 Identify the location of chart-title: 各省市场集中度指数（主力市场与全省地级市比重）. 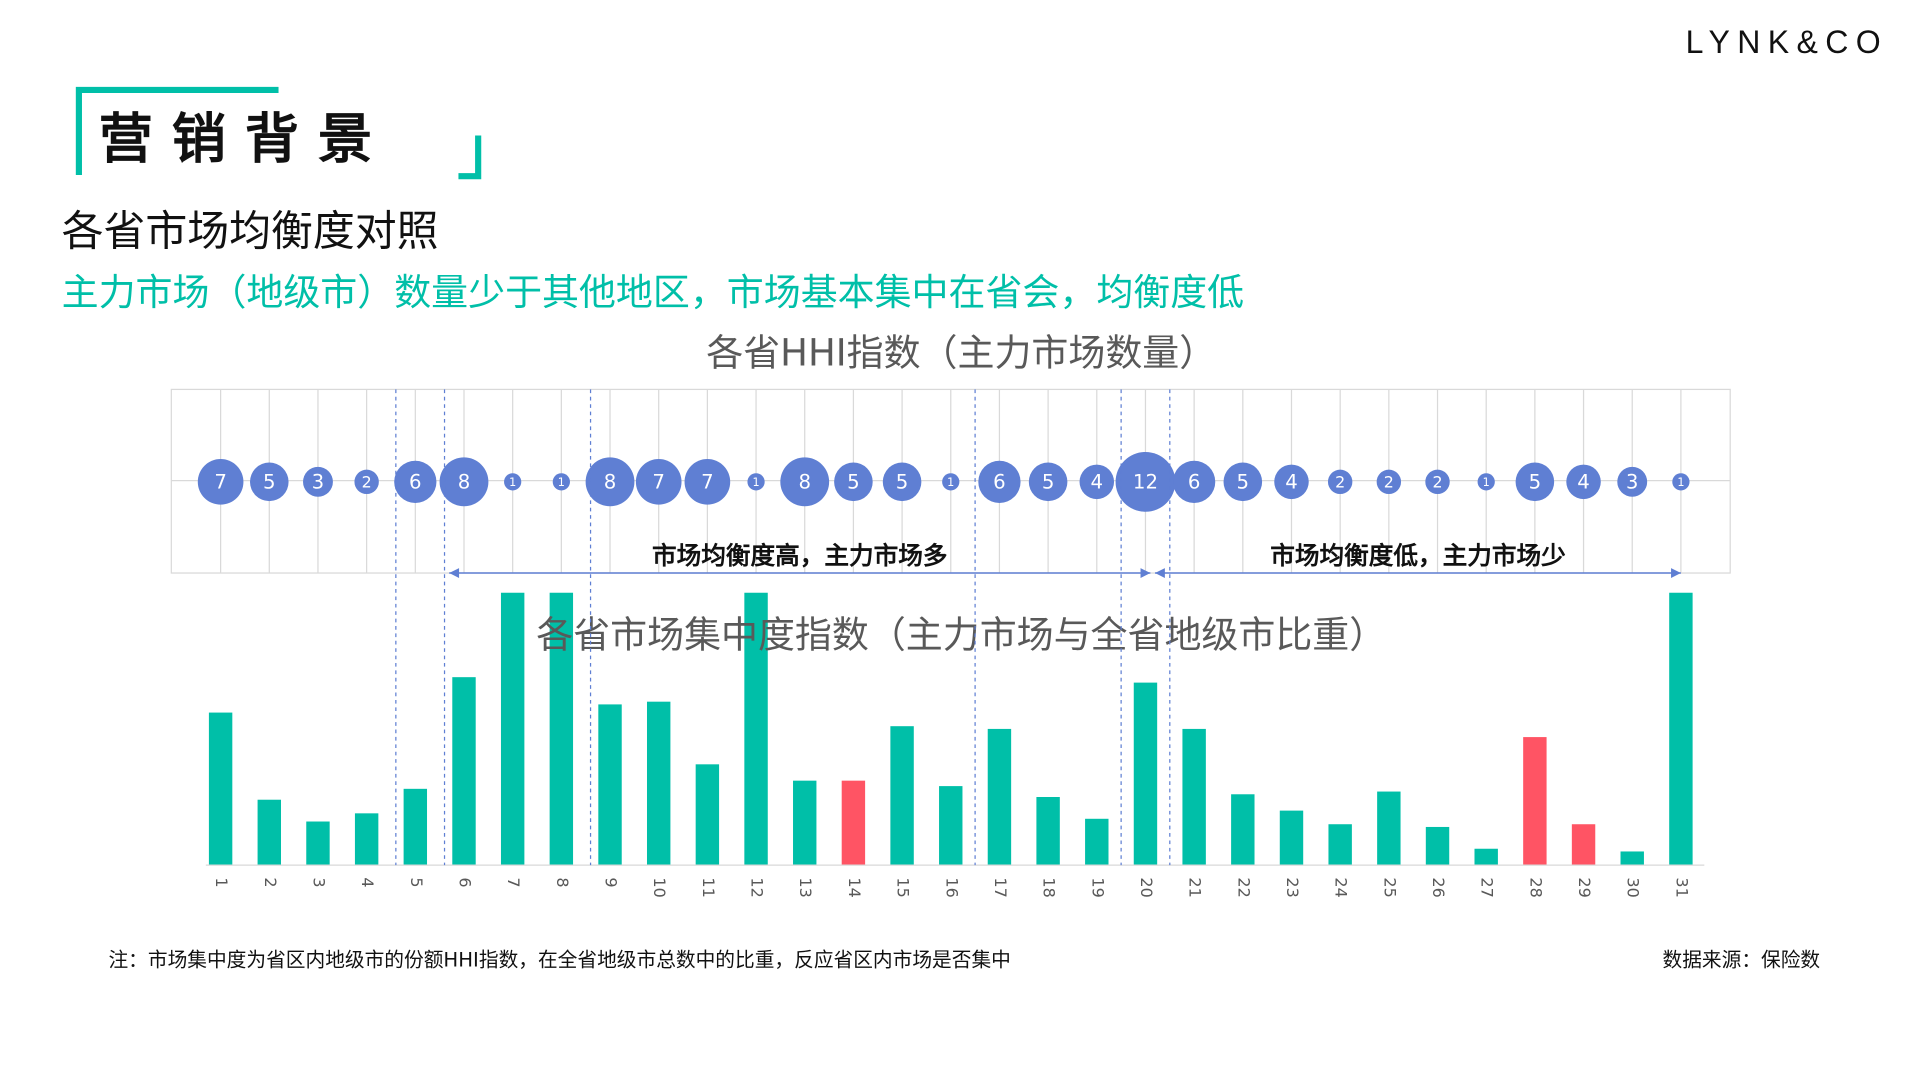
(961, 635).